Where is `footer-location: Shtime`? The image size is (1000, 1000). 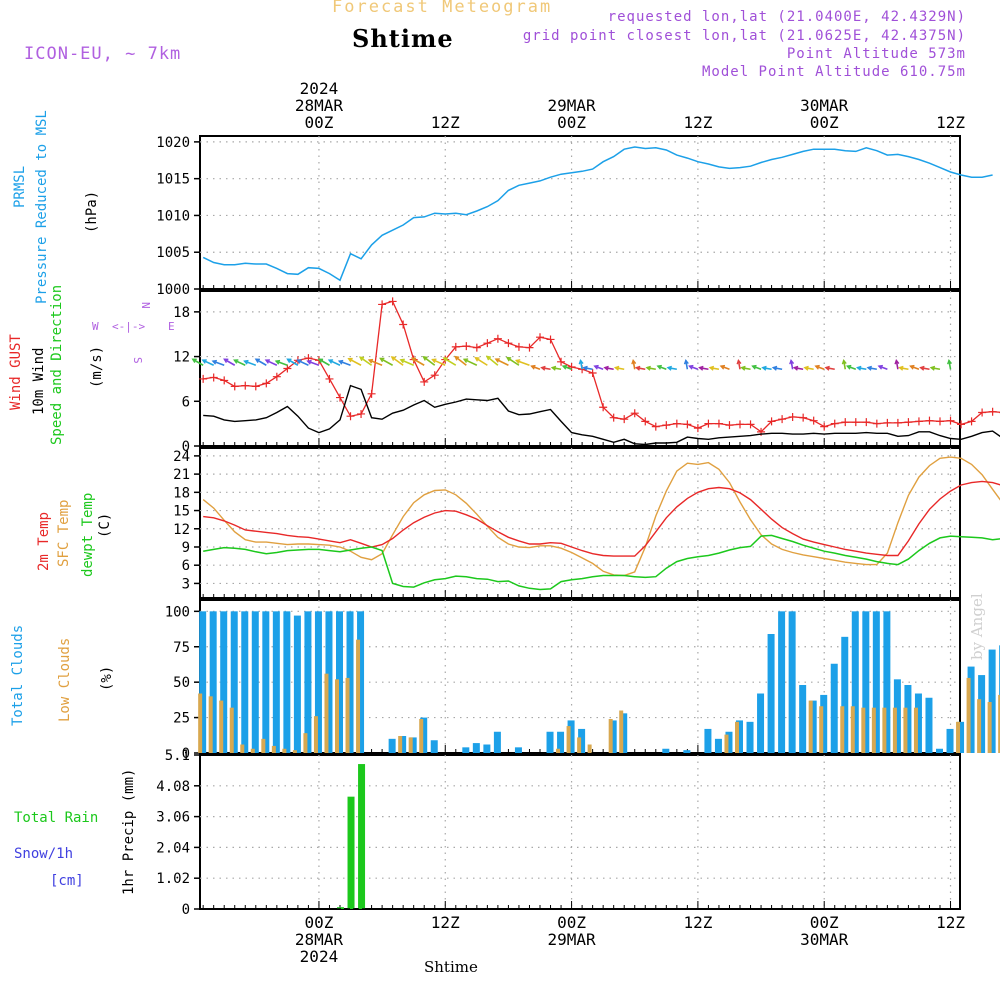 footer-location: Shtime is located at coordinates (451, 967).